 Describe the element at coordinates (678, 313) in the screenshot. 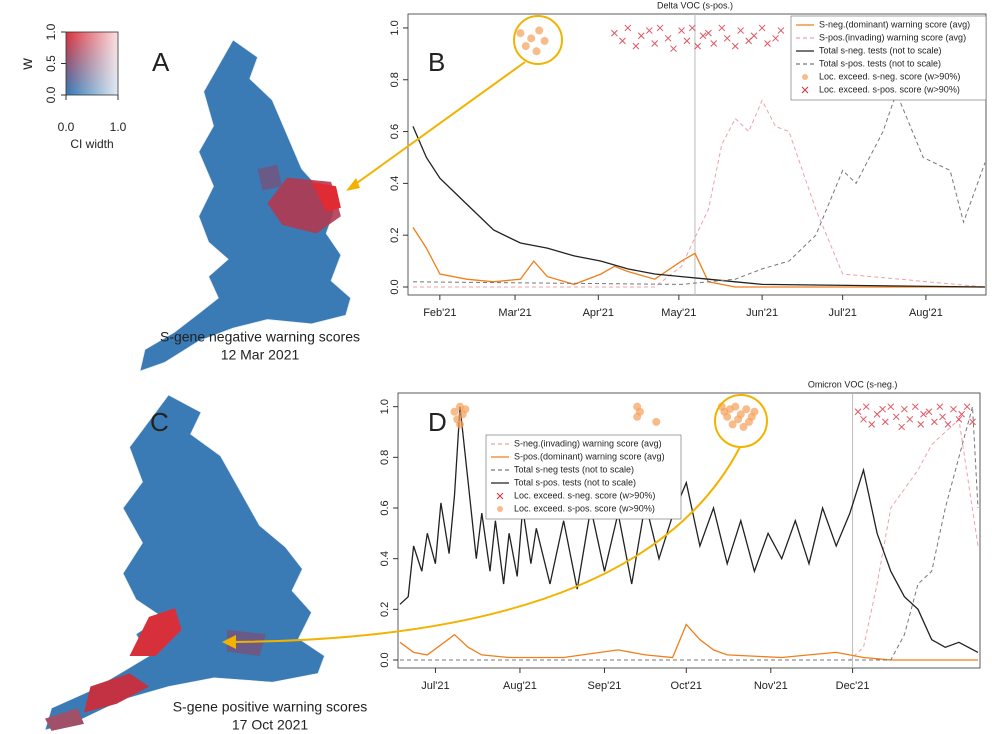

I see `x-tick-label: May'21` at that location.